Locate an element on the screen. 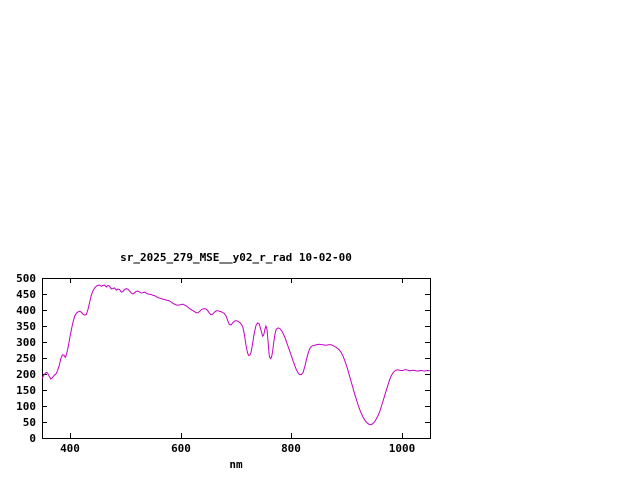 The width and height of the screenshot is (640, 480). y-tick-label: 0 is located at coordinates (32, 438).